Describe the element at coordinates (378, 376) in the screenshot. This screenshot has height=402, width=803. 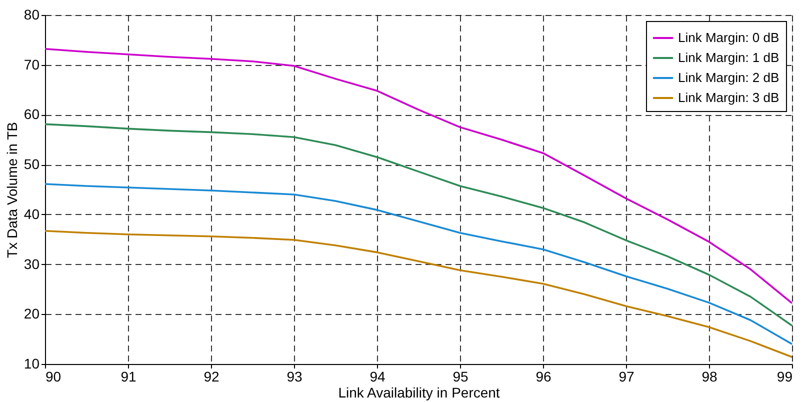
I see `x-tick-label: 94` at that location.